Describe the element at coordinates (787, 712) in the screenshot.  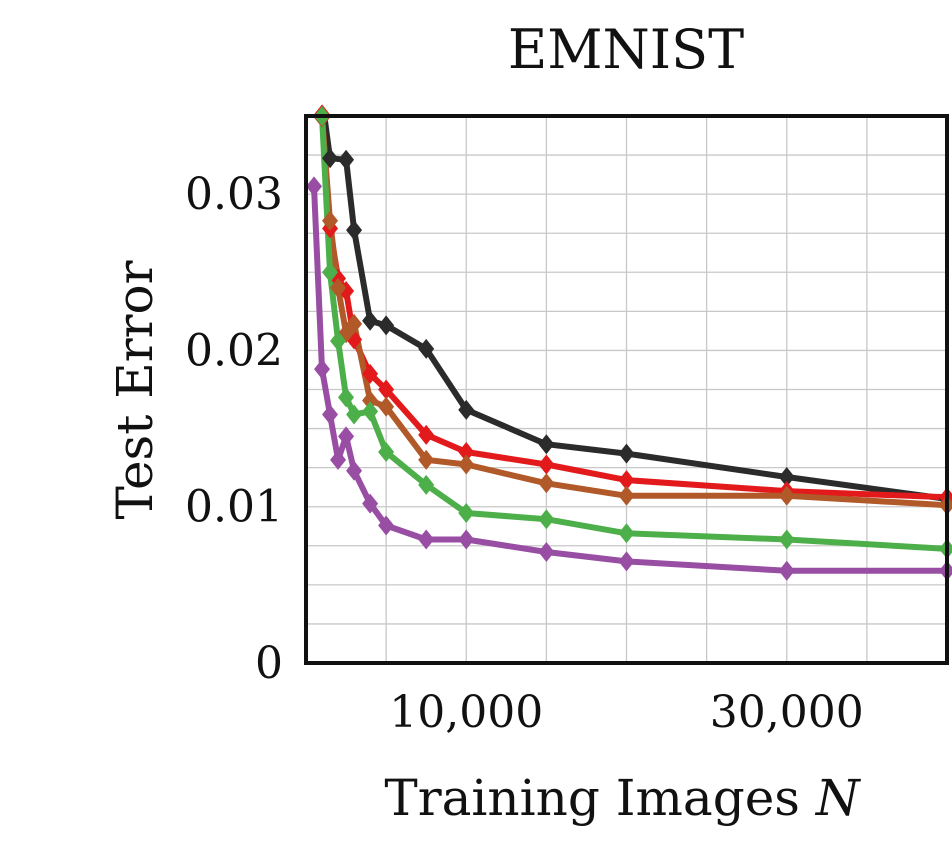
I see `x-tick-label: 30,000` at that location.